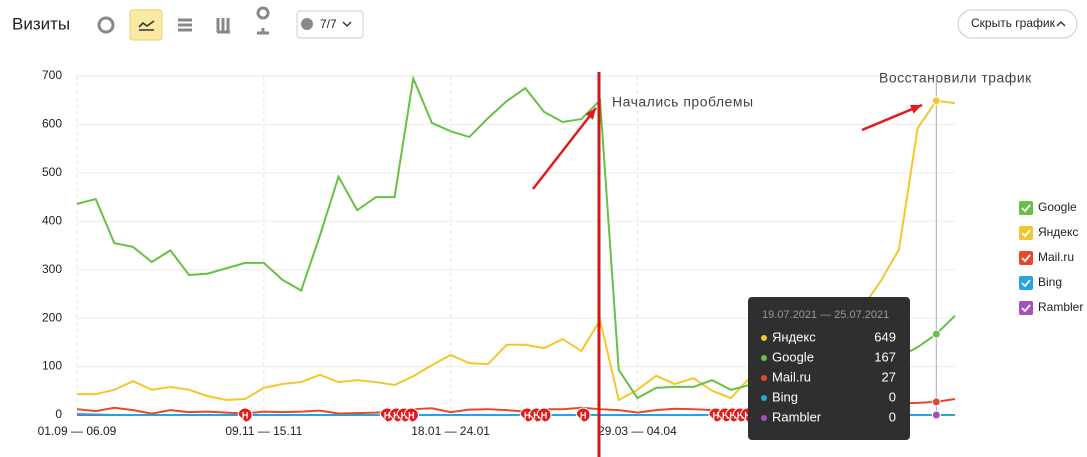 Image resolution: width=1087 pixels, height=457 pixels. I want to click on icon-bars, so click(223, 26).